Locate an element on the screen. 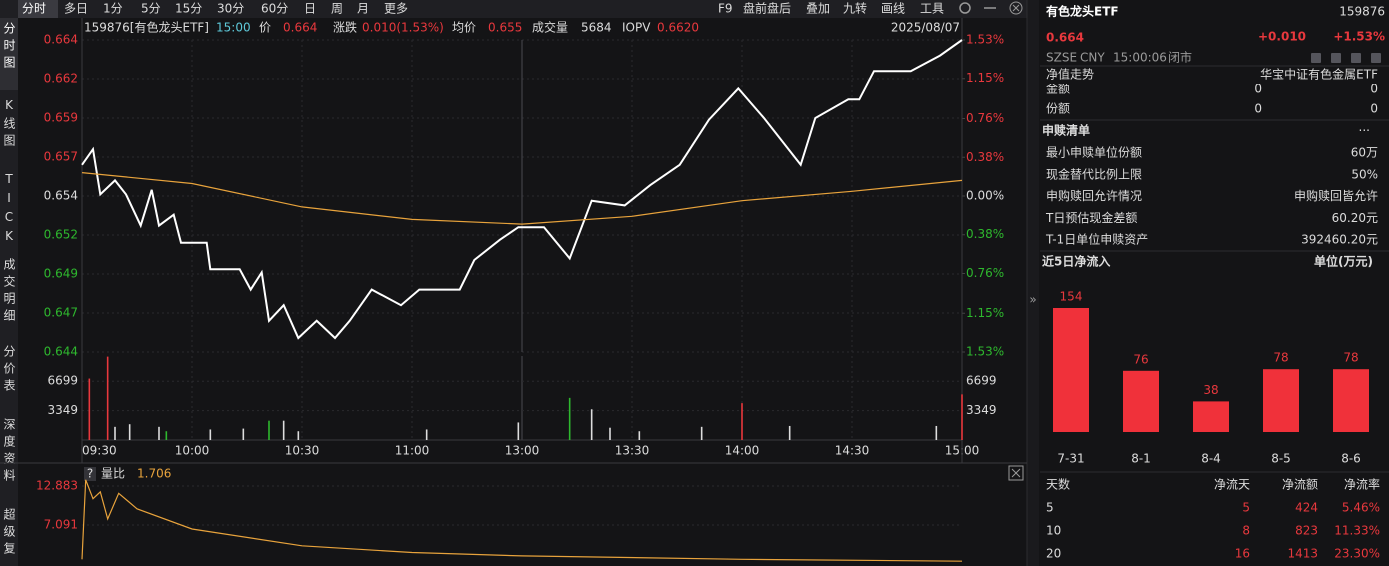  x-tick-label: 14:00 is located at coordinates (742, 451).